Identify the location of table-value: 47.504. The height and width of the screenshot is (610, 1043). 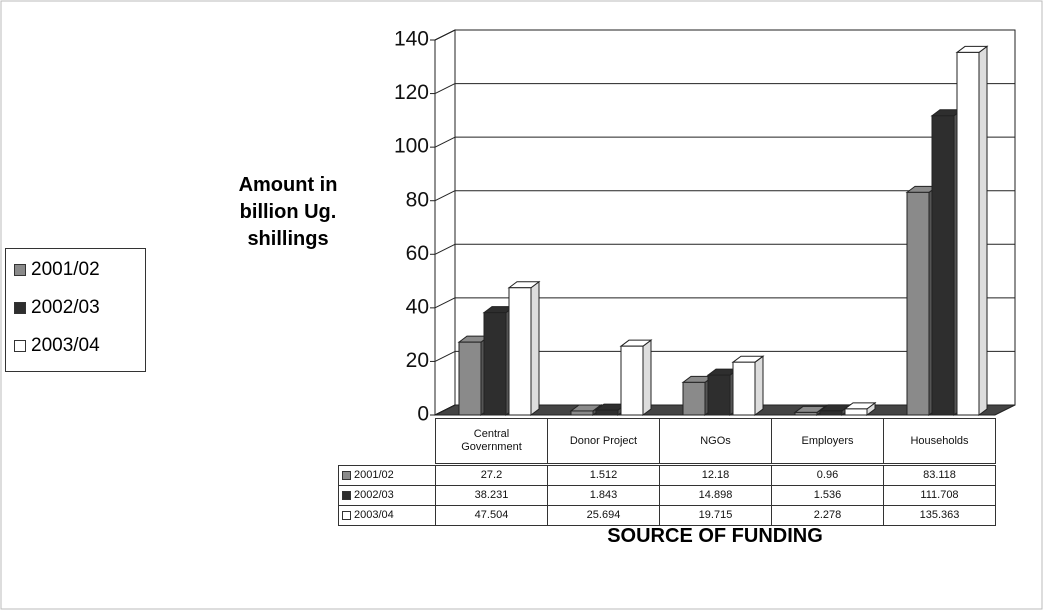
(491, 515).